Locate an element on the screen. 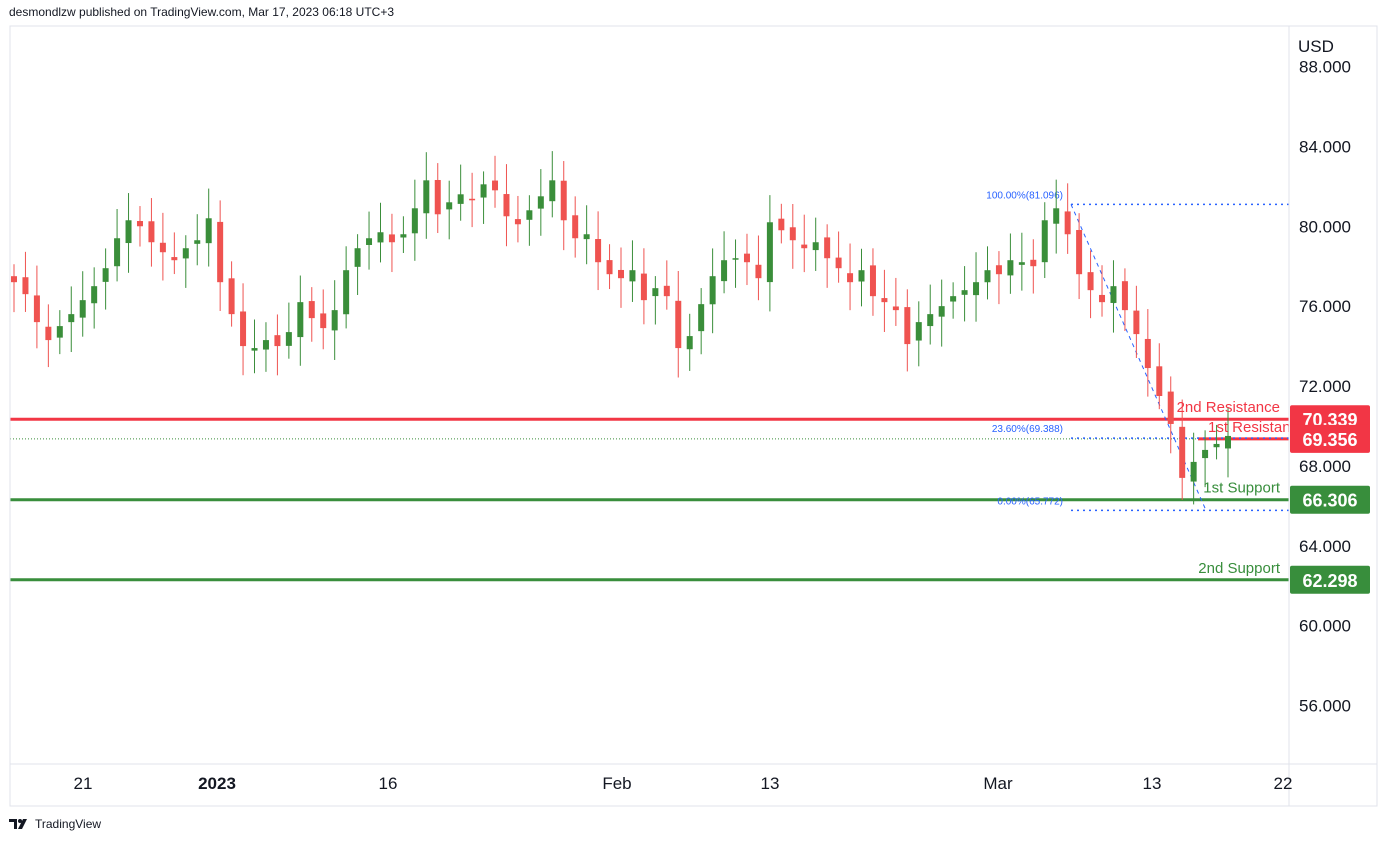 The width and height of the screenshot is (1387, 842). level-annotation: 1st Support is located at coordinates (1242, 488).